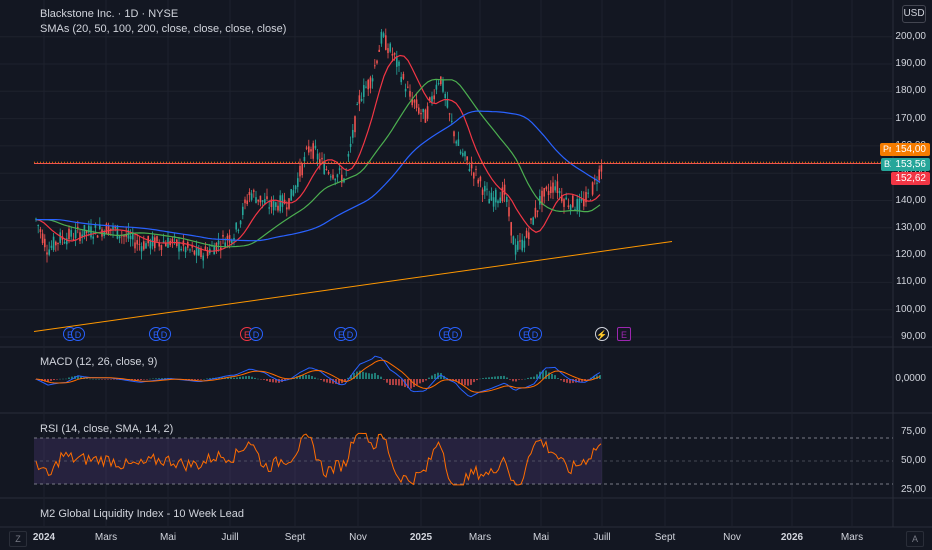 Image resolution: width=932 pixels, height=550 pixels. I want to click on time-tick-label: Mars, so click(480, 537).